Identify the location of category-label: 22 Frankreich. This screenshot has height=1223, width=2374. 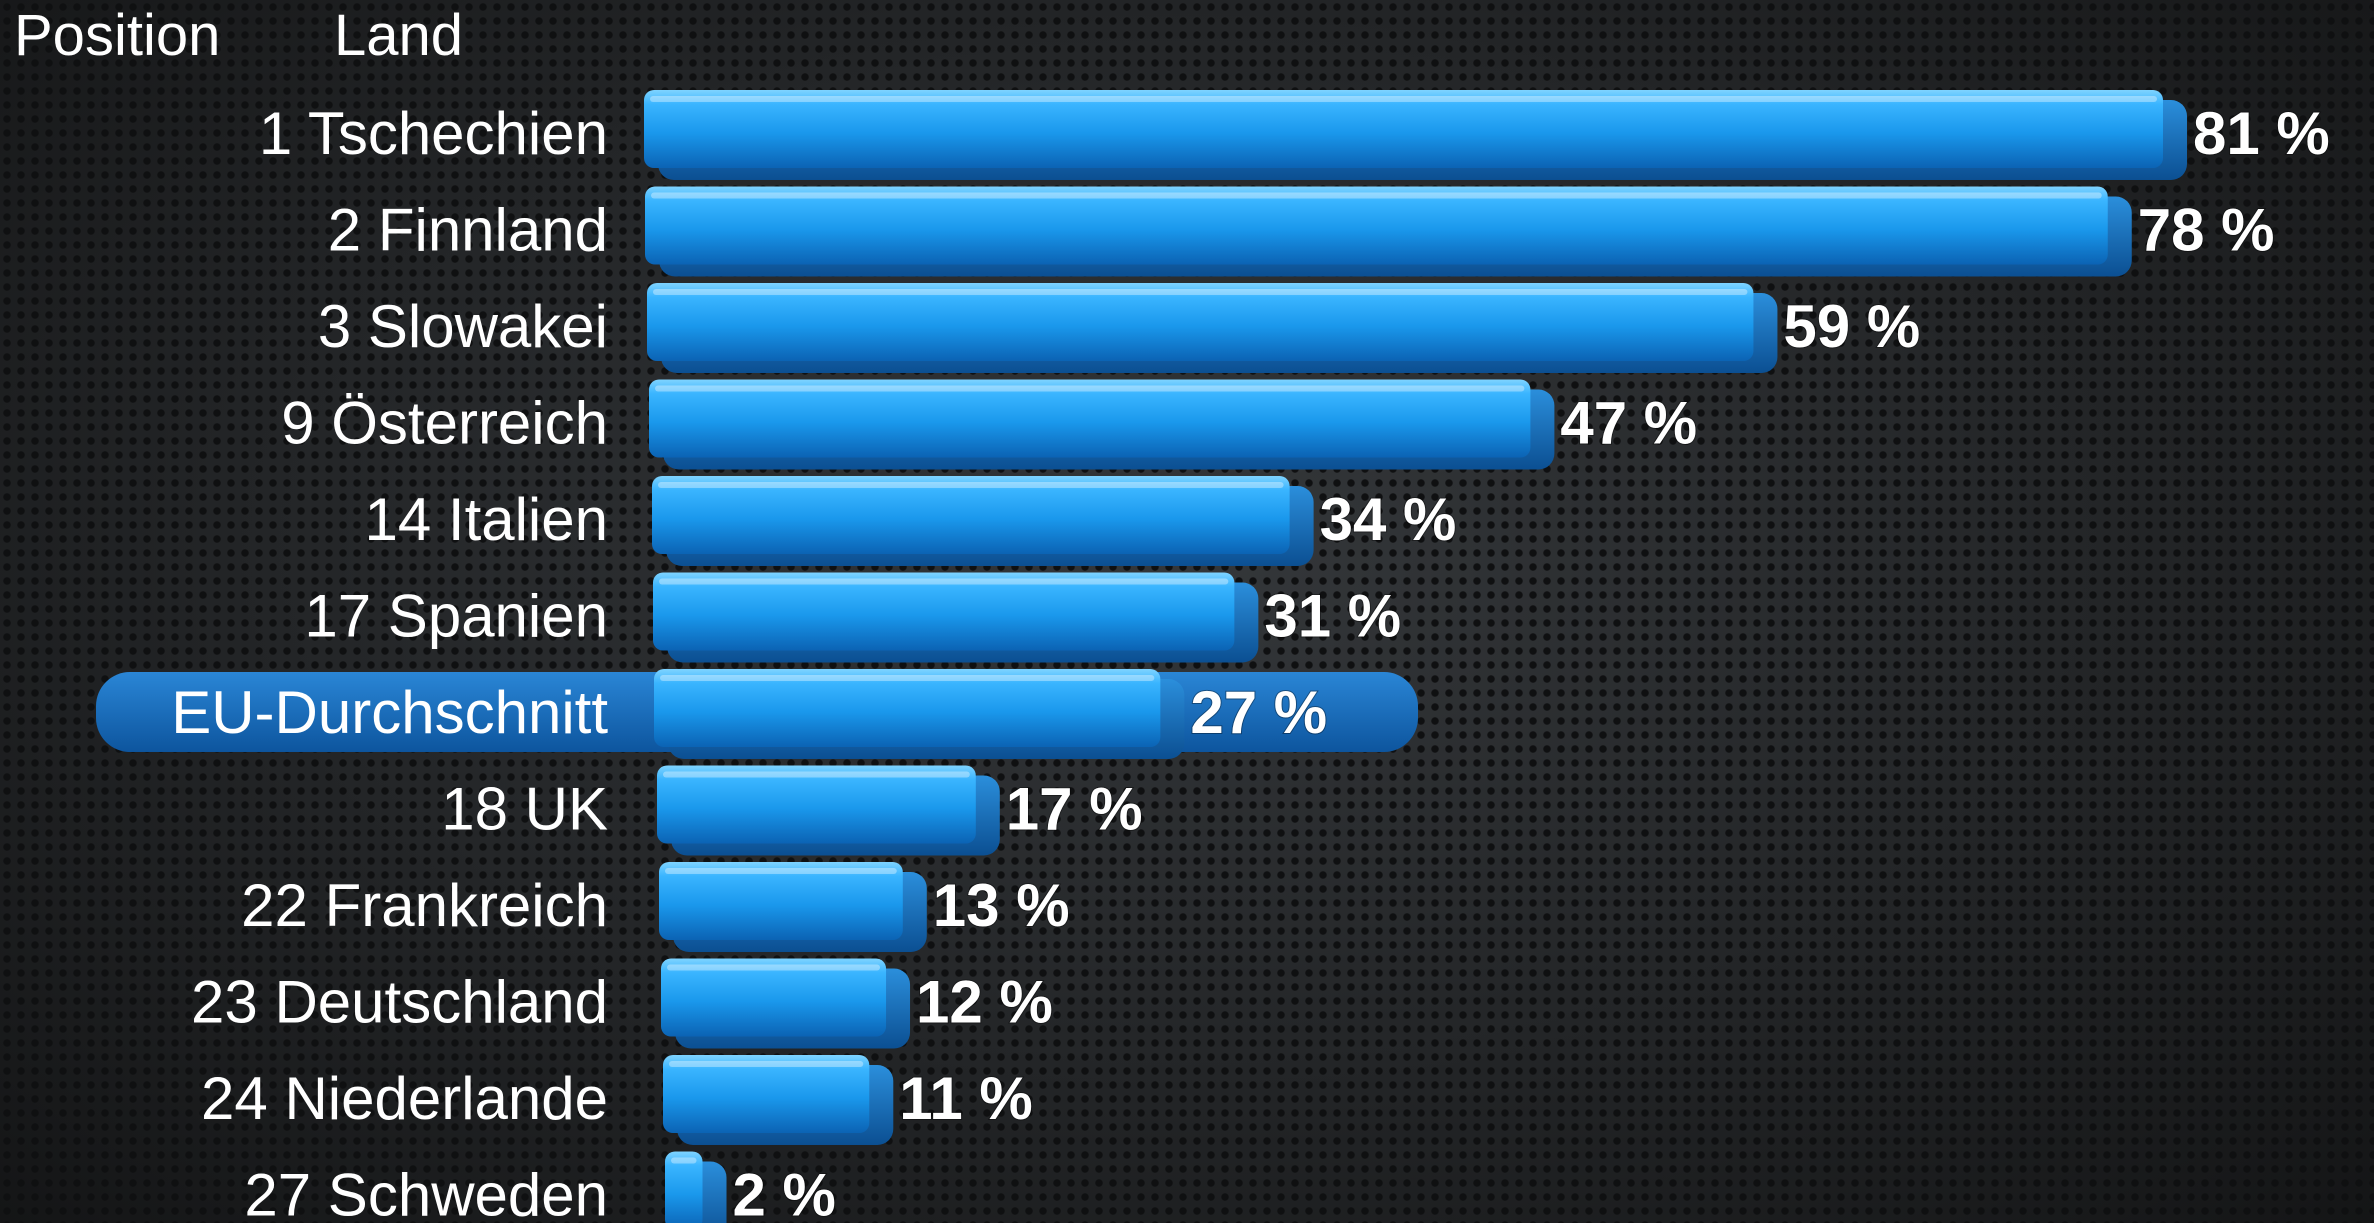
(424, 905).